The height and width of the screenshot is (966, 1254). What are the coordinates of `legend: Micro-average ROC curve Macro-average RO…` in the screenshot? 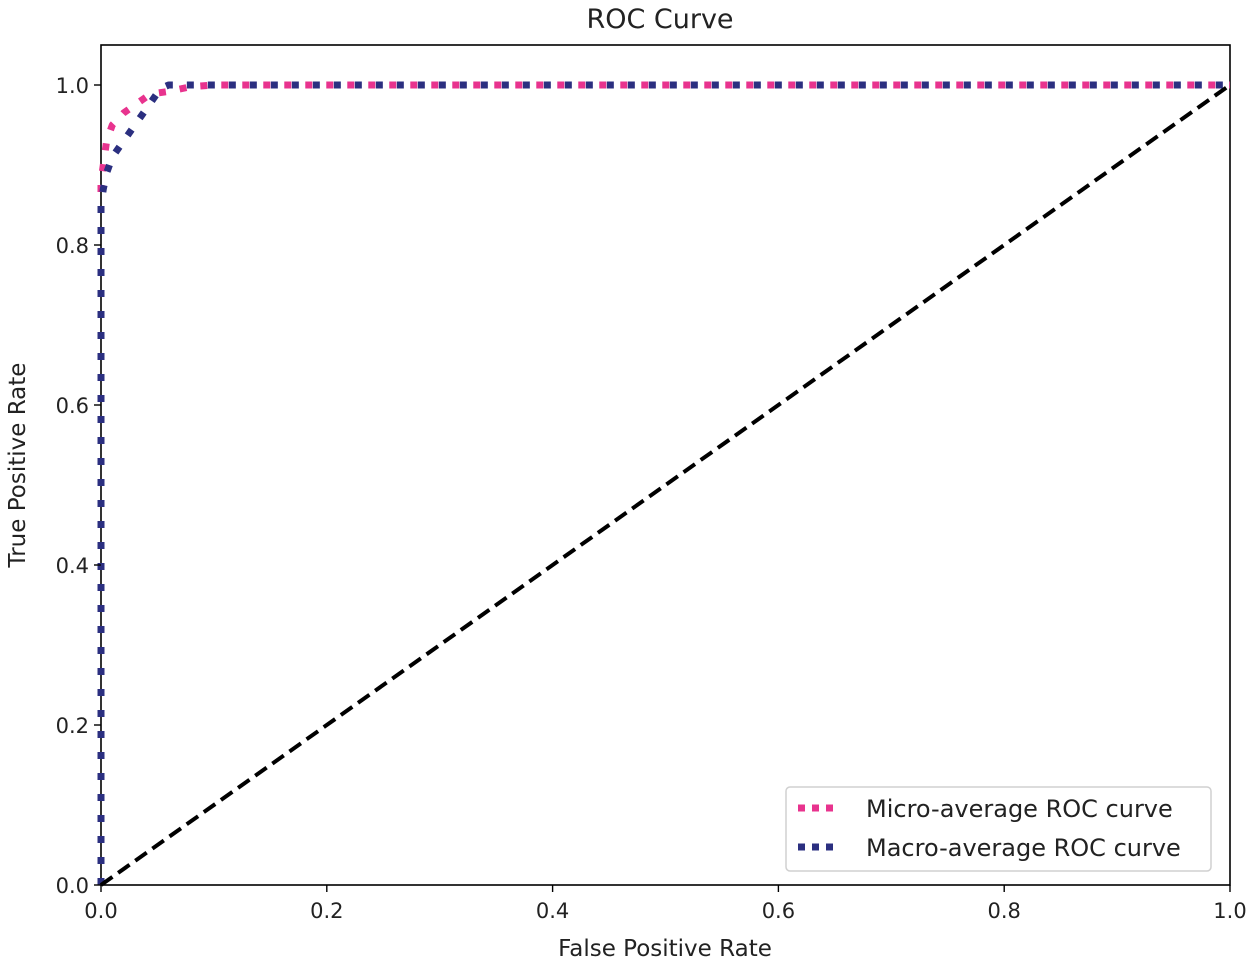 It's located at (998, 829).